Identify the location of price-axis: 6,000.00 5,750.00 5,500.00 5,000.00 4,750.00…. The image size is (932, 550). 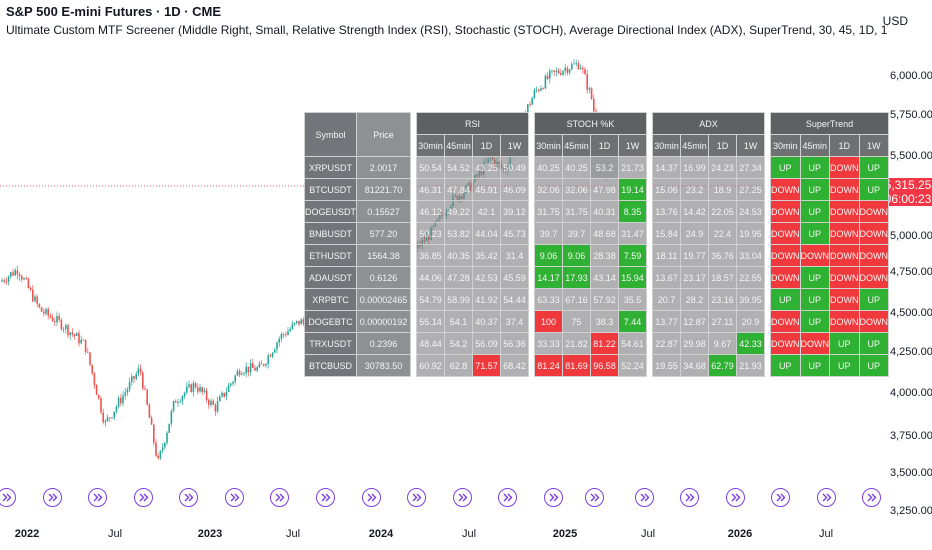
(908, 260).